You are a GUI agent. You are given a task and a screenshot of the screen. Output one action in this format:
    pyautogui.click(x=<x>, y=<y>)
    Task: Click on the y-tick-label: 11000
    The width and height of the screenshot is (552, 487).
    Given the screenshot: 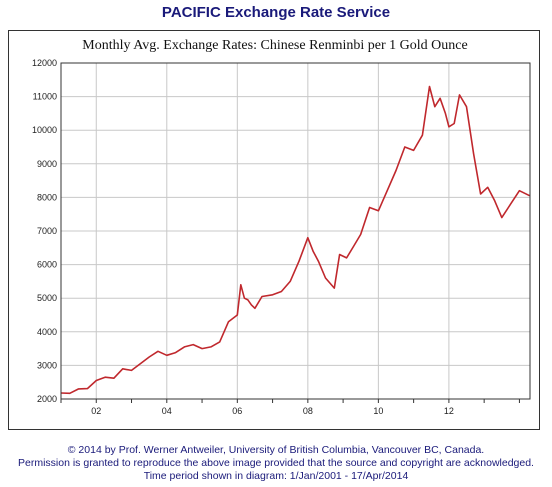 What is the action you would take?
    pyautogui.click(x=45, y=97)
    